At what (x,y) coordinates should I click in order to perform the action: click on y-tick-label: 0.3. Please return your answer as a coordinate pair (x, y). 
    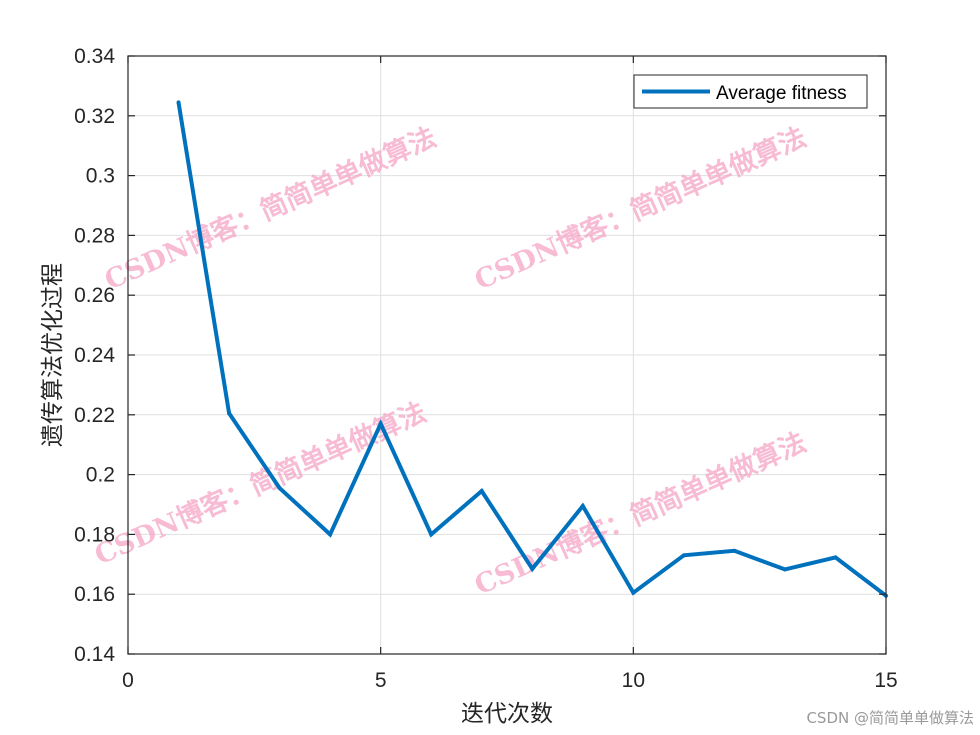
    Looking at the image, I should click on (100, 176).